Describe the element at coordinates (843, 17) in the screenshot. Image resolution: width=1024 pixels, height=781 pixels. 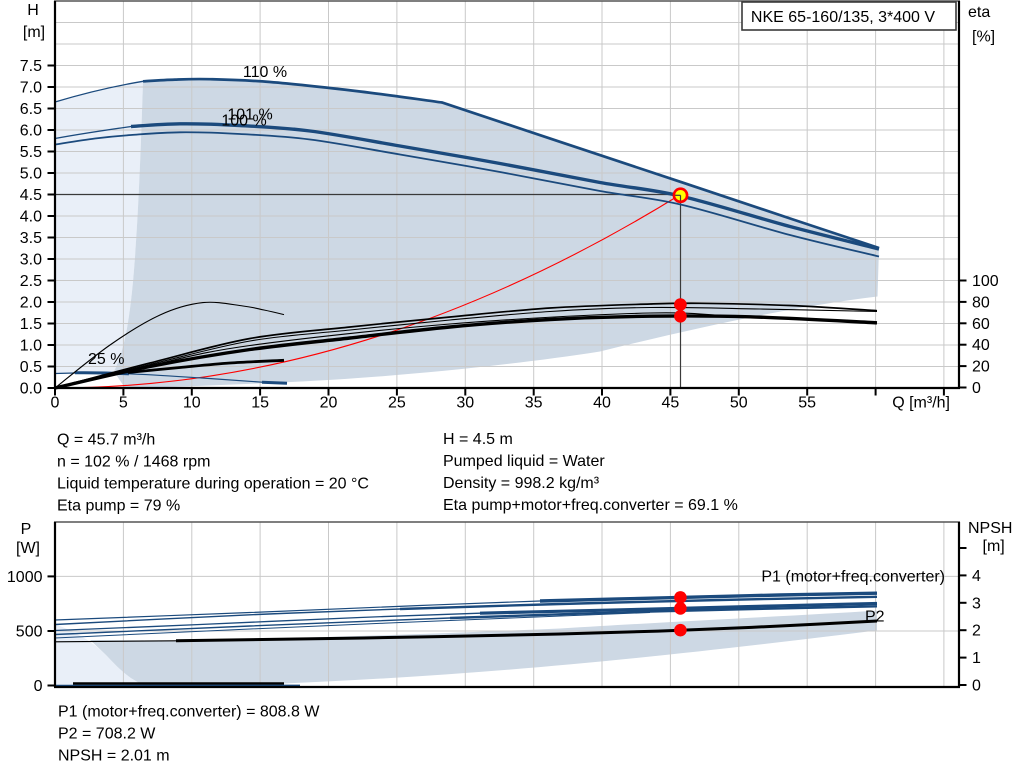
I see `svg-text: NKE 65-160/135, 3*400 V` at that location.